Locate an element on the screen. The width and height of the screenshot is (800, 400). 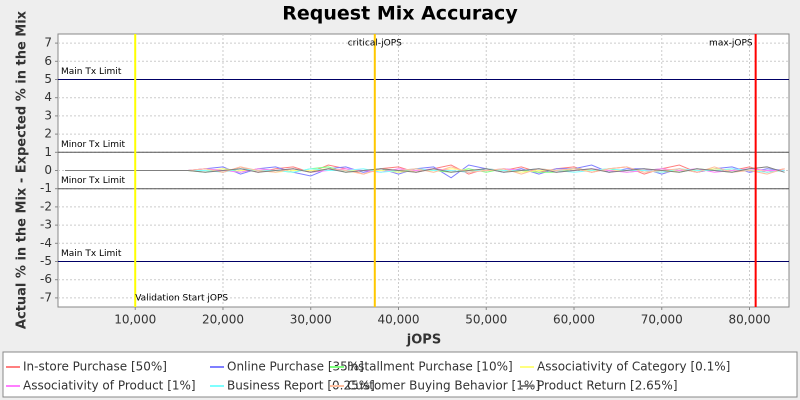
marker-label: critical-jOPS is located at coordinates (375, 44).